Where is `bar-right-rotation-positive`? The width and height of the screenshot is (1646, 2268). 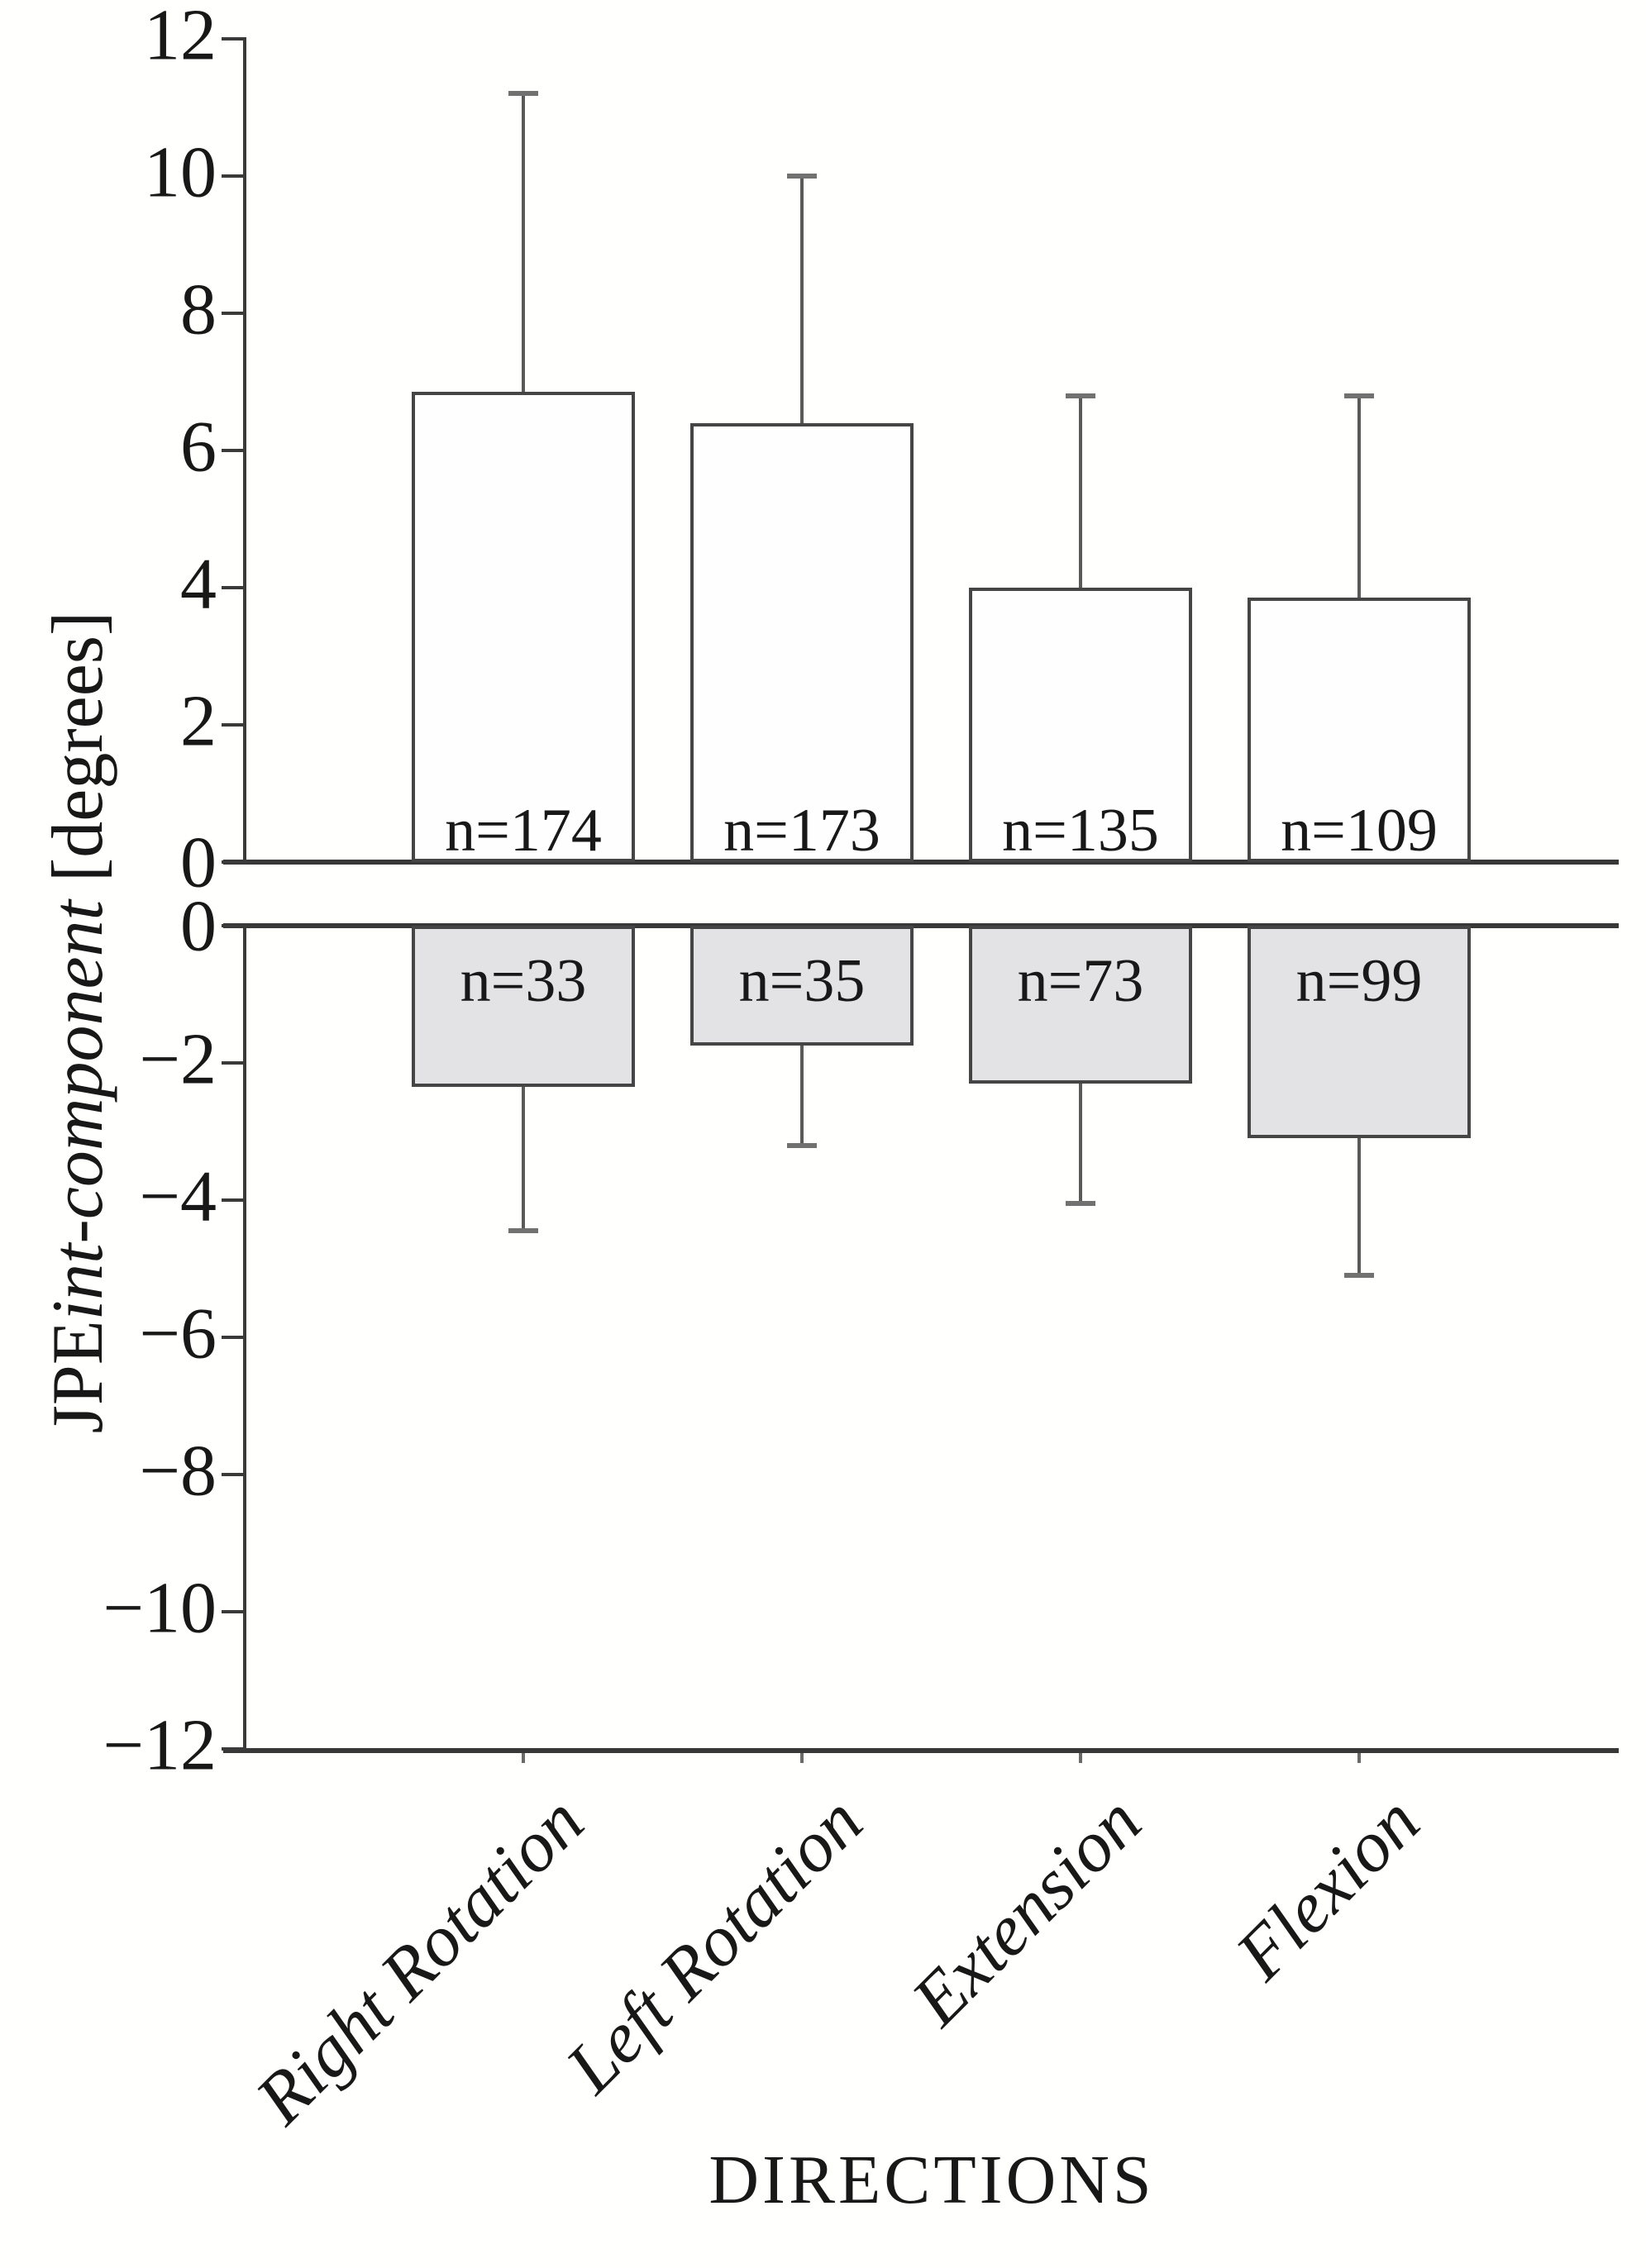 bar-right-rotation-positive is located at coordinates (523, 627).